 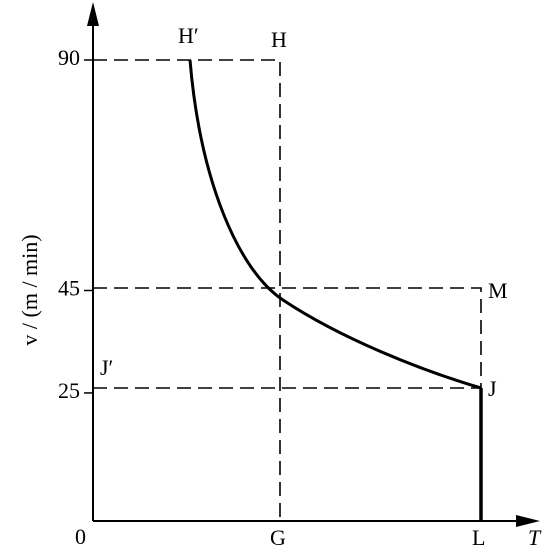 What do you see at coordinates (478, 537) in the screenshot?
I see `point-label: L` at bounding box center [478, 537].